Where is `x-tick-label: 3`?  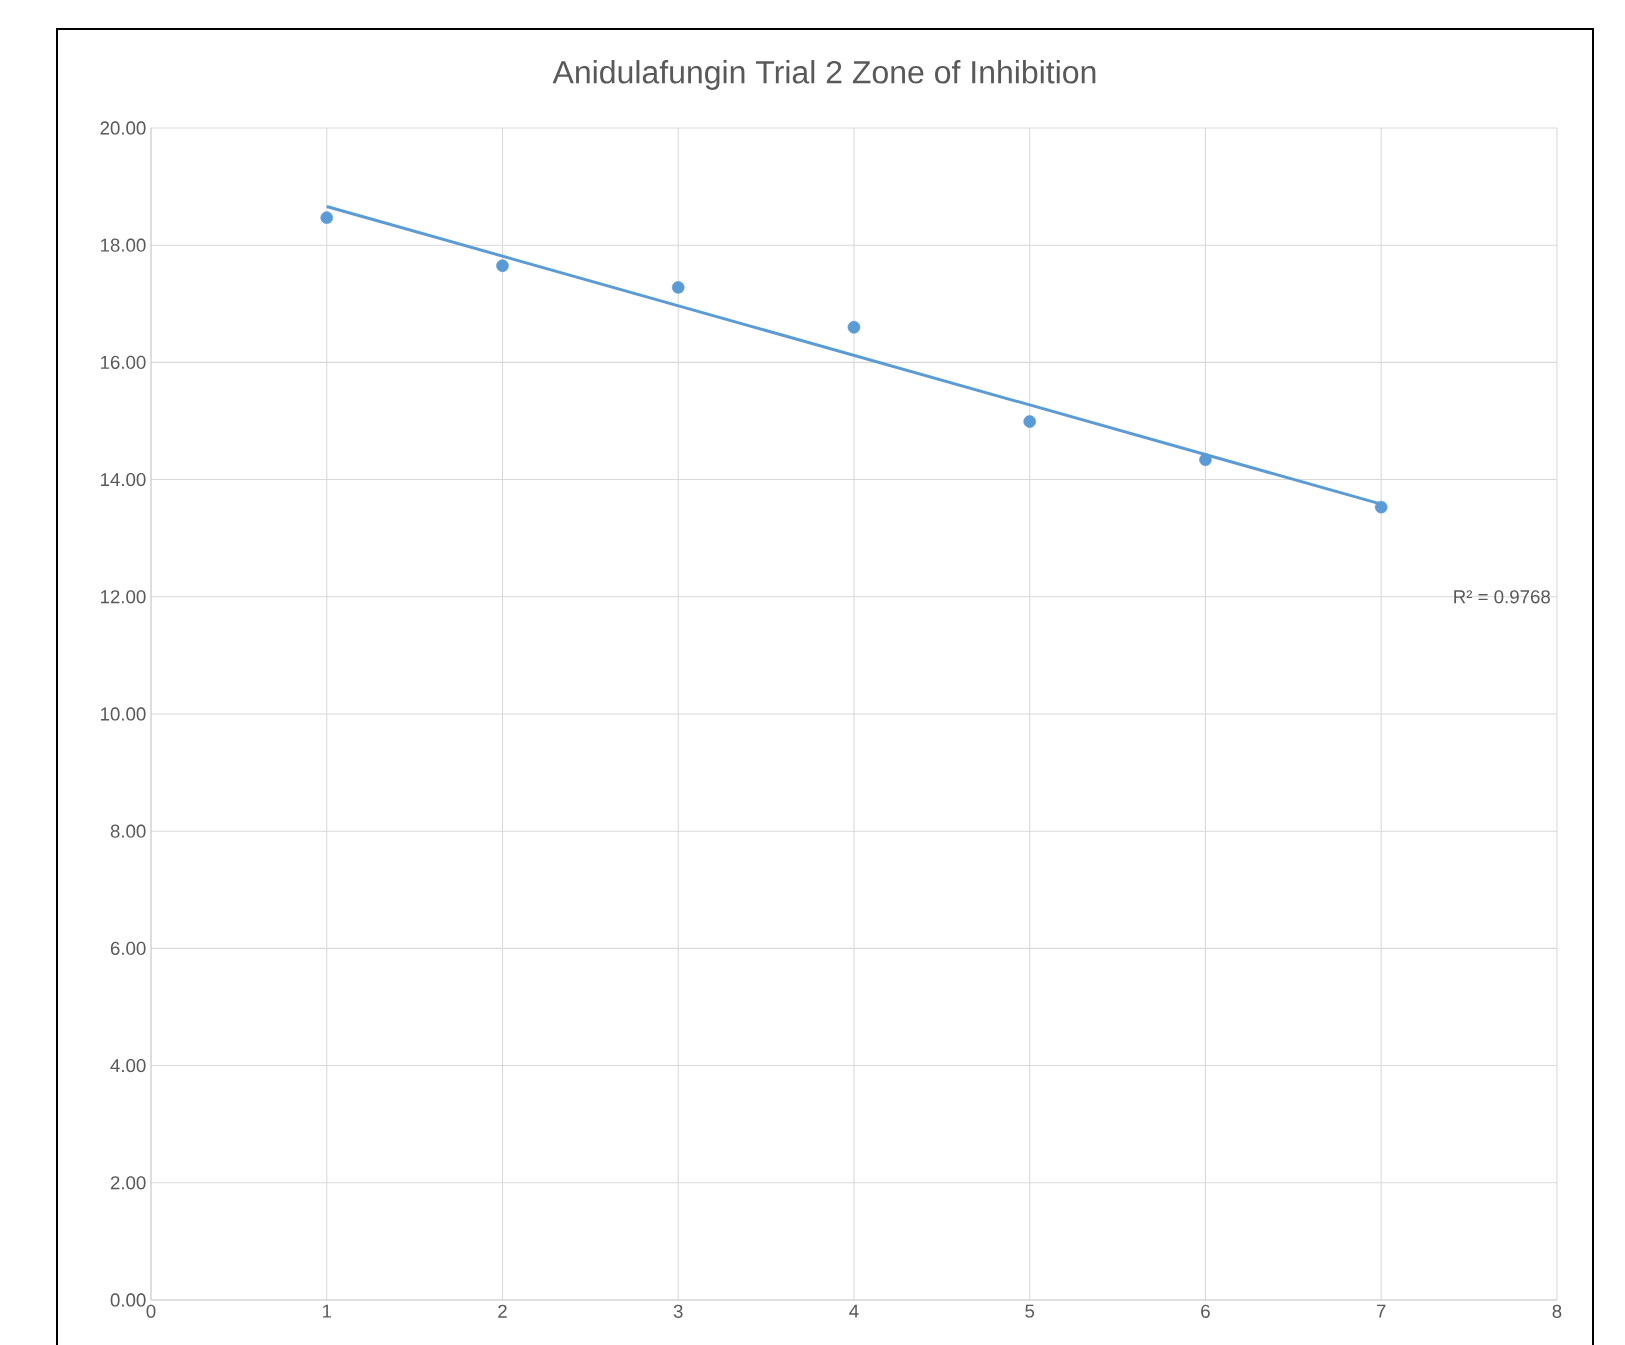 x-tick-label: 3 is located at coordinates (678, 1311).